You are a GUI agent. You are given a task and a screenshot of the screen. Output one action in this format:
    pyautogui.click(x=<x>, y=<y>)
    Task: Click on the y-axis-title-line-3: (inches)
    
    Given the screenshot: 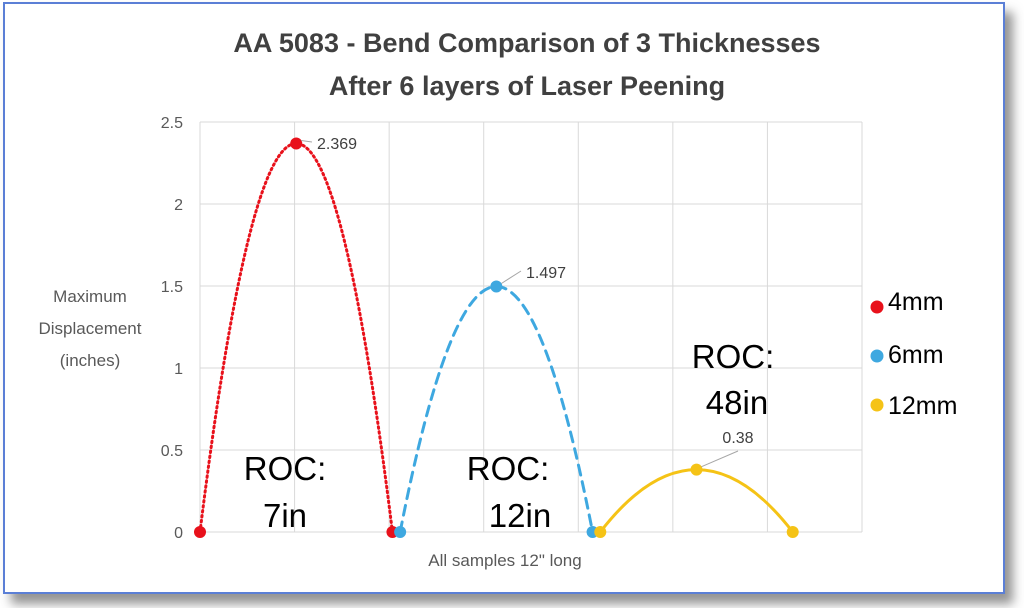 What is the action you would take?
    pyautogui.click(x=90, y=360)
    